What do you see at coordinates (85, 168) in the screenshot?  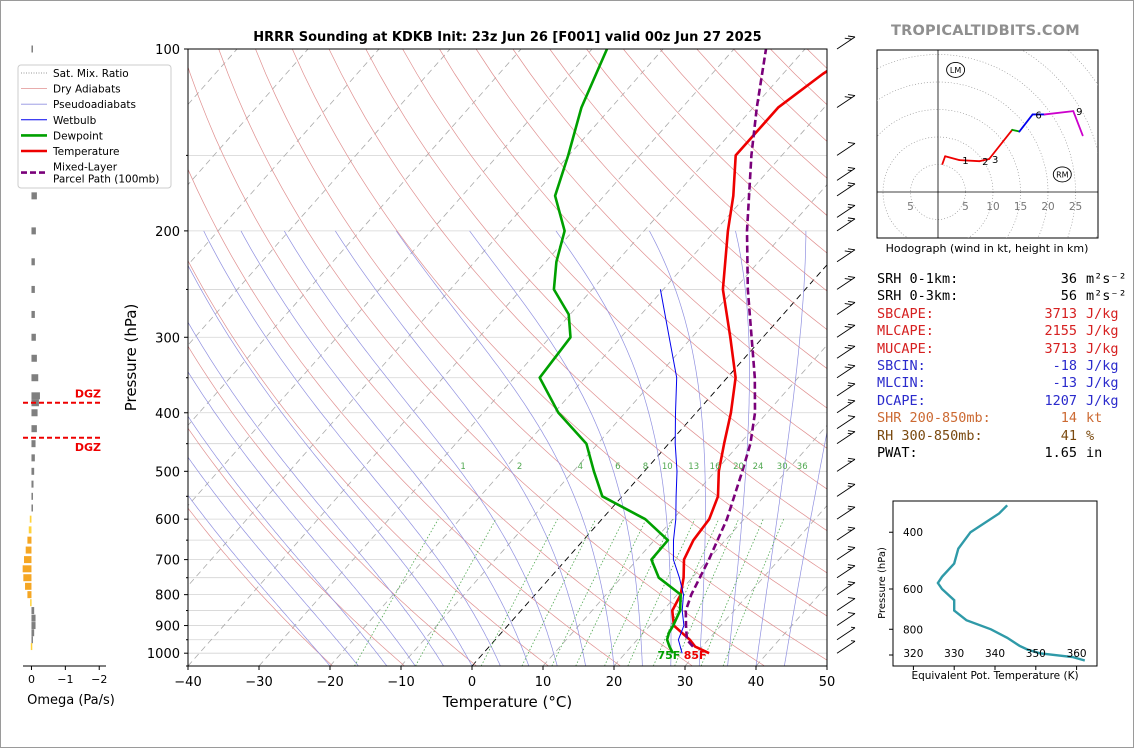 I see `legend-label: Mixed-Layer` at bounding box center [85, 168].